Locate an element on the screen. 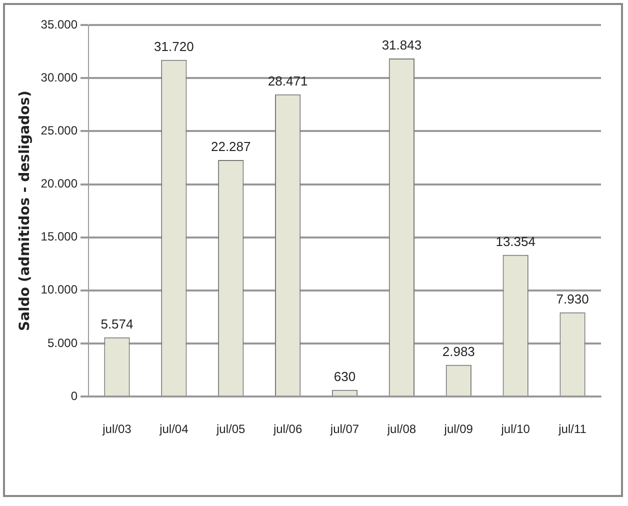 This screenshot has width=628, height=506. data-label: 22.287 is located at coordinates (230, 146).